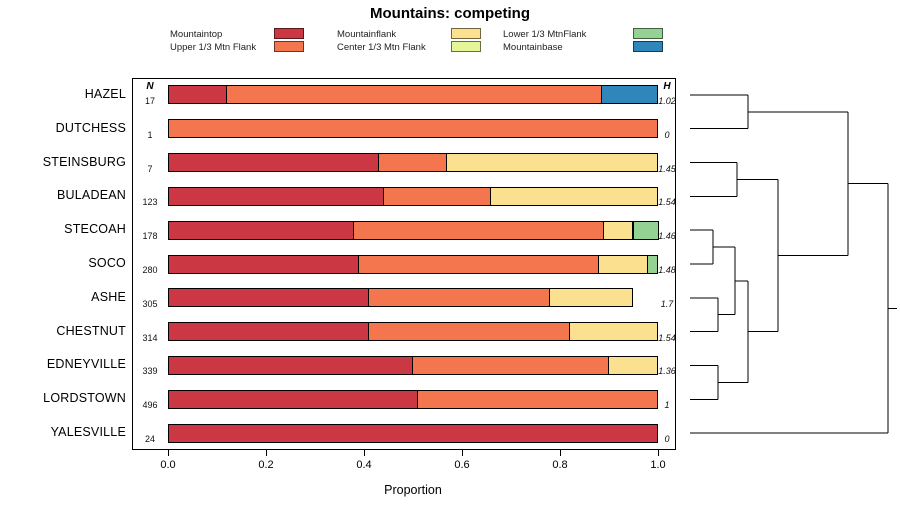 Image resolution: width=900 pixels, height=520 pixels. I want to click on row-label: DUTCHESS, so click(90, 127).